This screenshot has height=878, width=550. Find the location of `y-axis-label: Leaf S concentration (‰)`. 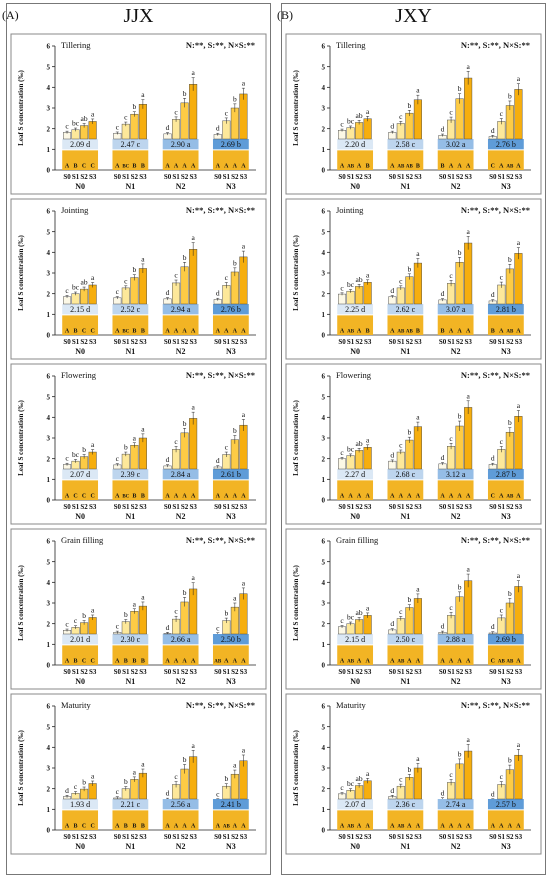

y-axis-label: Leaf S concentration (‰) is located at coordinates (296, 768).